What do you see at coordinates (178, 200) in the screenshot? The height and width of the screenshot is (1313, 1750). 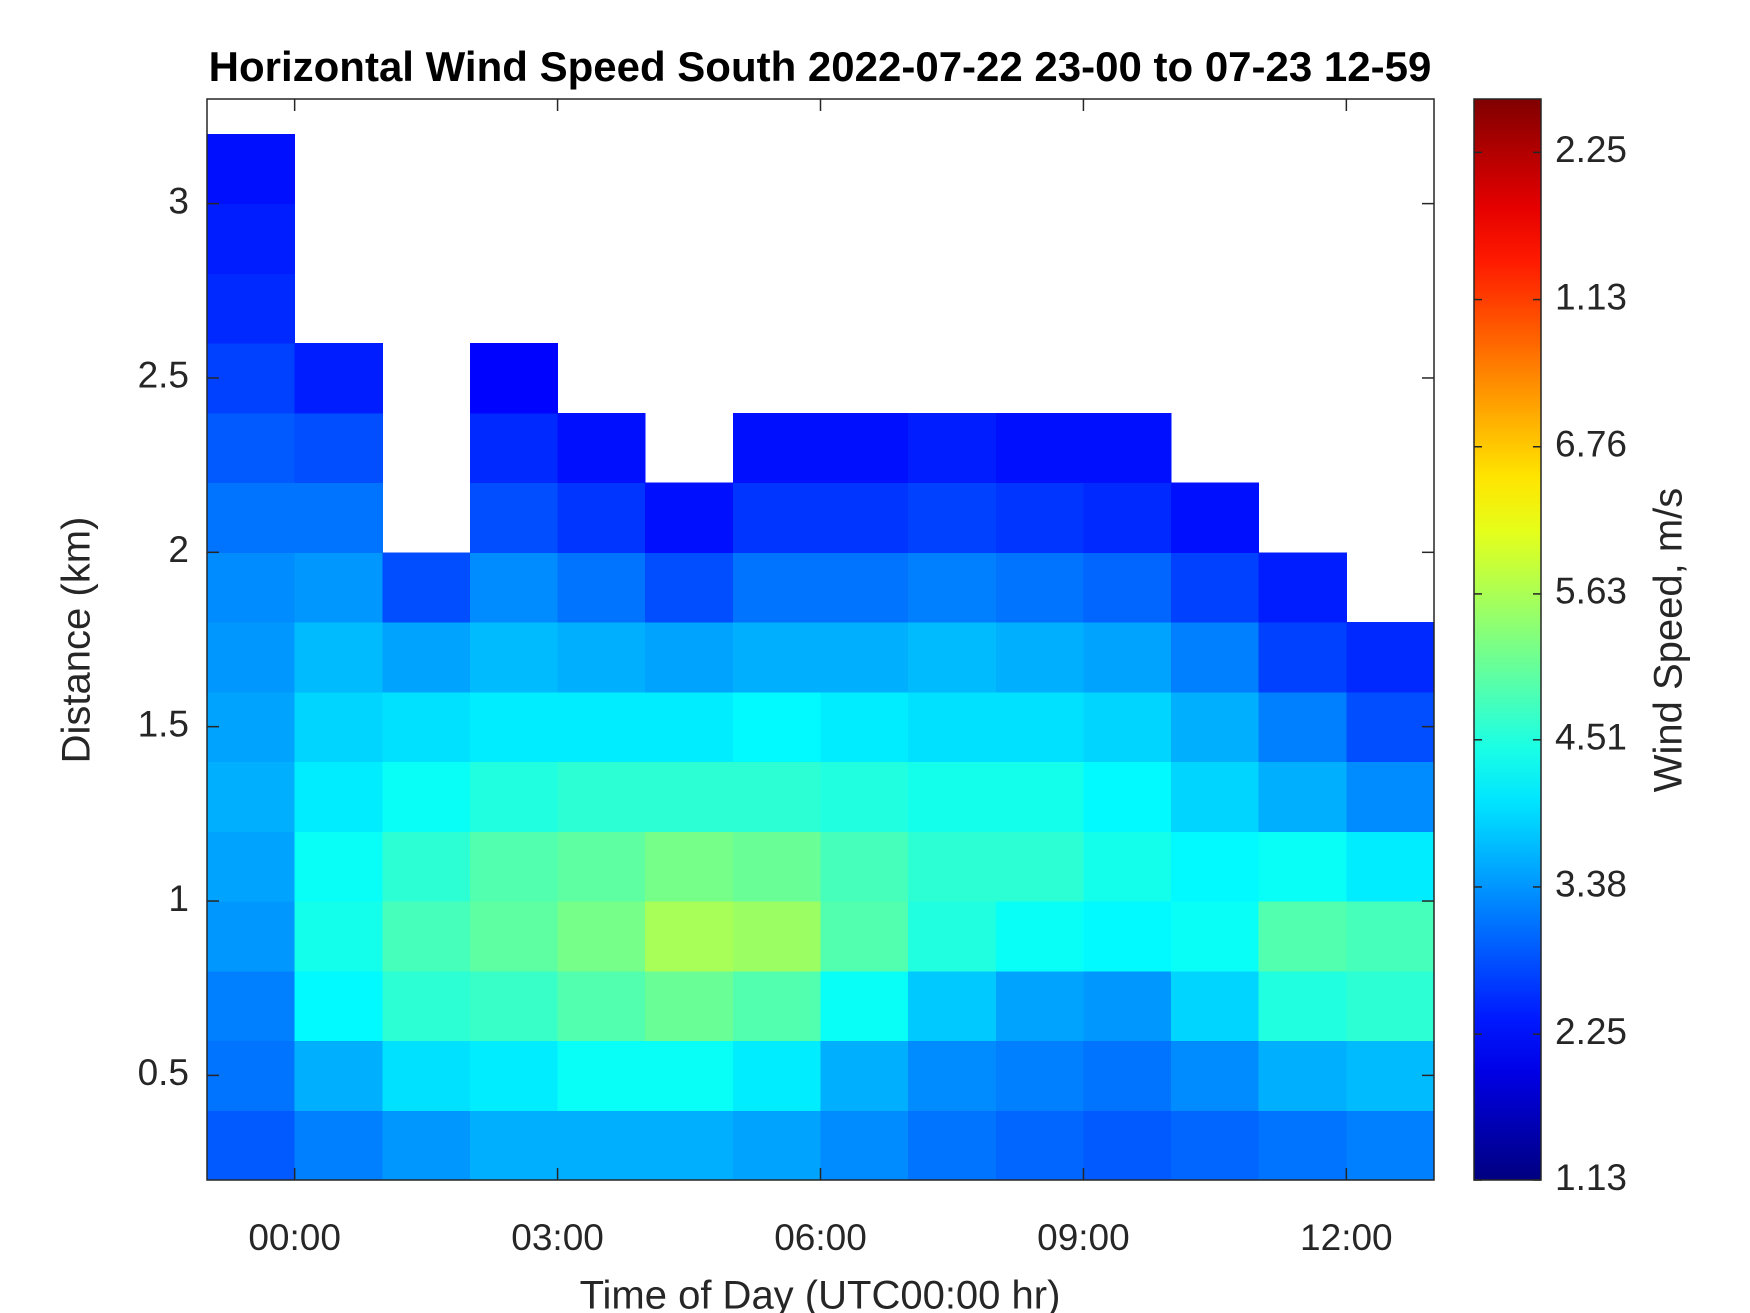 I see `y-tick-label: 3` at bounding box center [178, 200].